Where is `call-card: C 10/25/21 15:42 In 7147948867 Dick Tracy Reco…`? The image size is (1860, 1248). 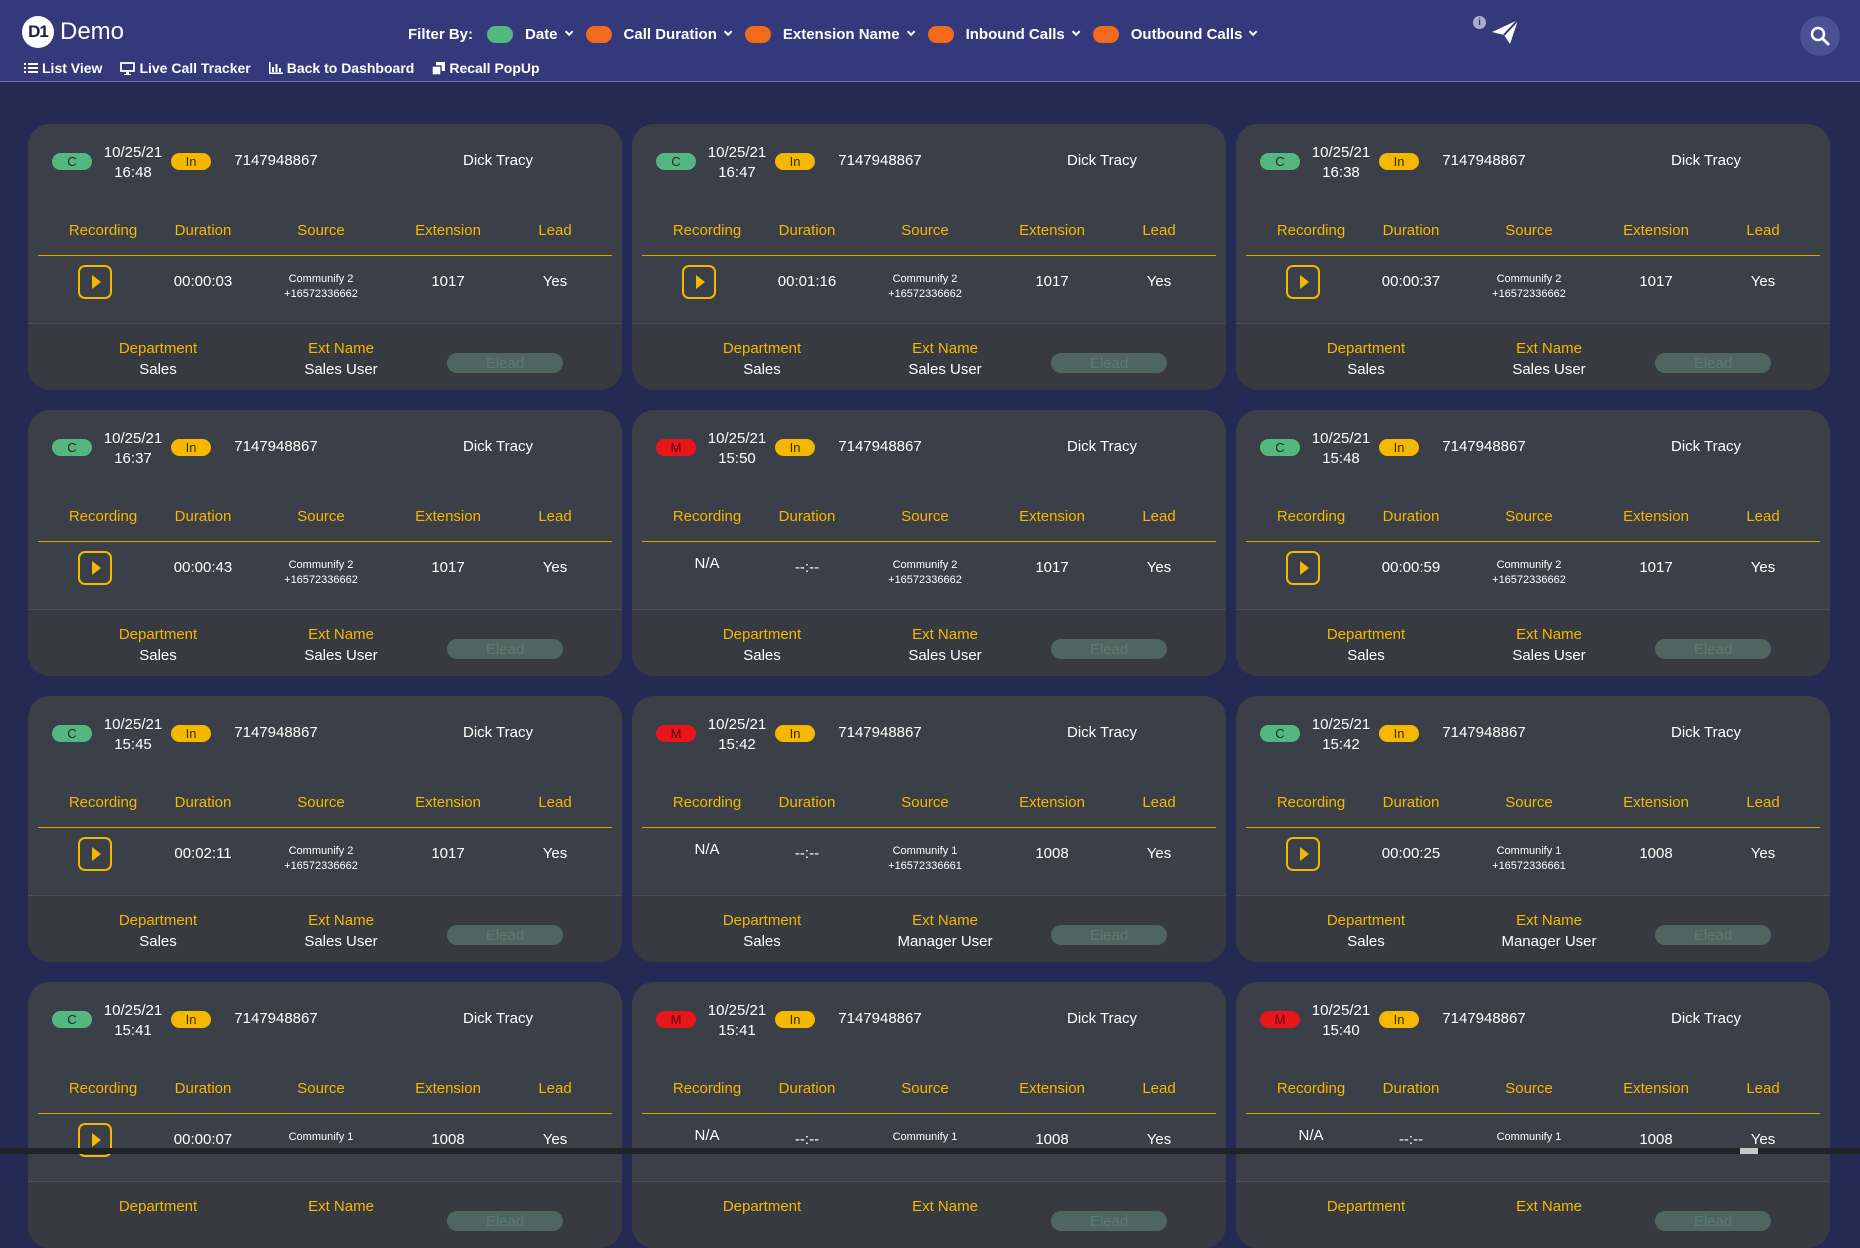 call-card: C 10/25/21 15:42 In 7147948867 Dick Tracy Reco… is located at coordinates (1533, 829).